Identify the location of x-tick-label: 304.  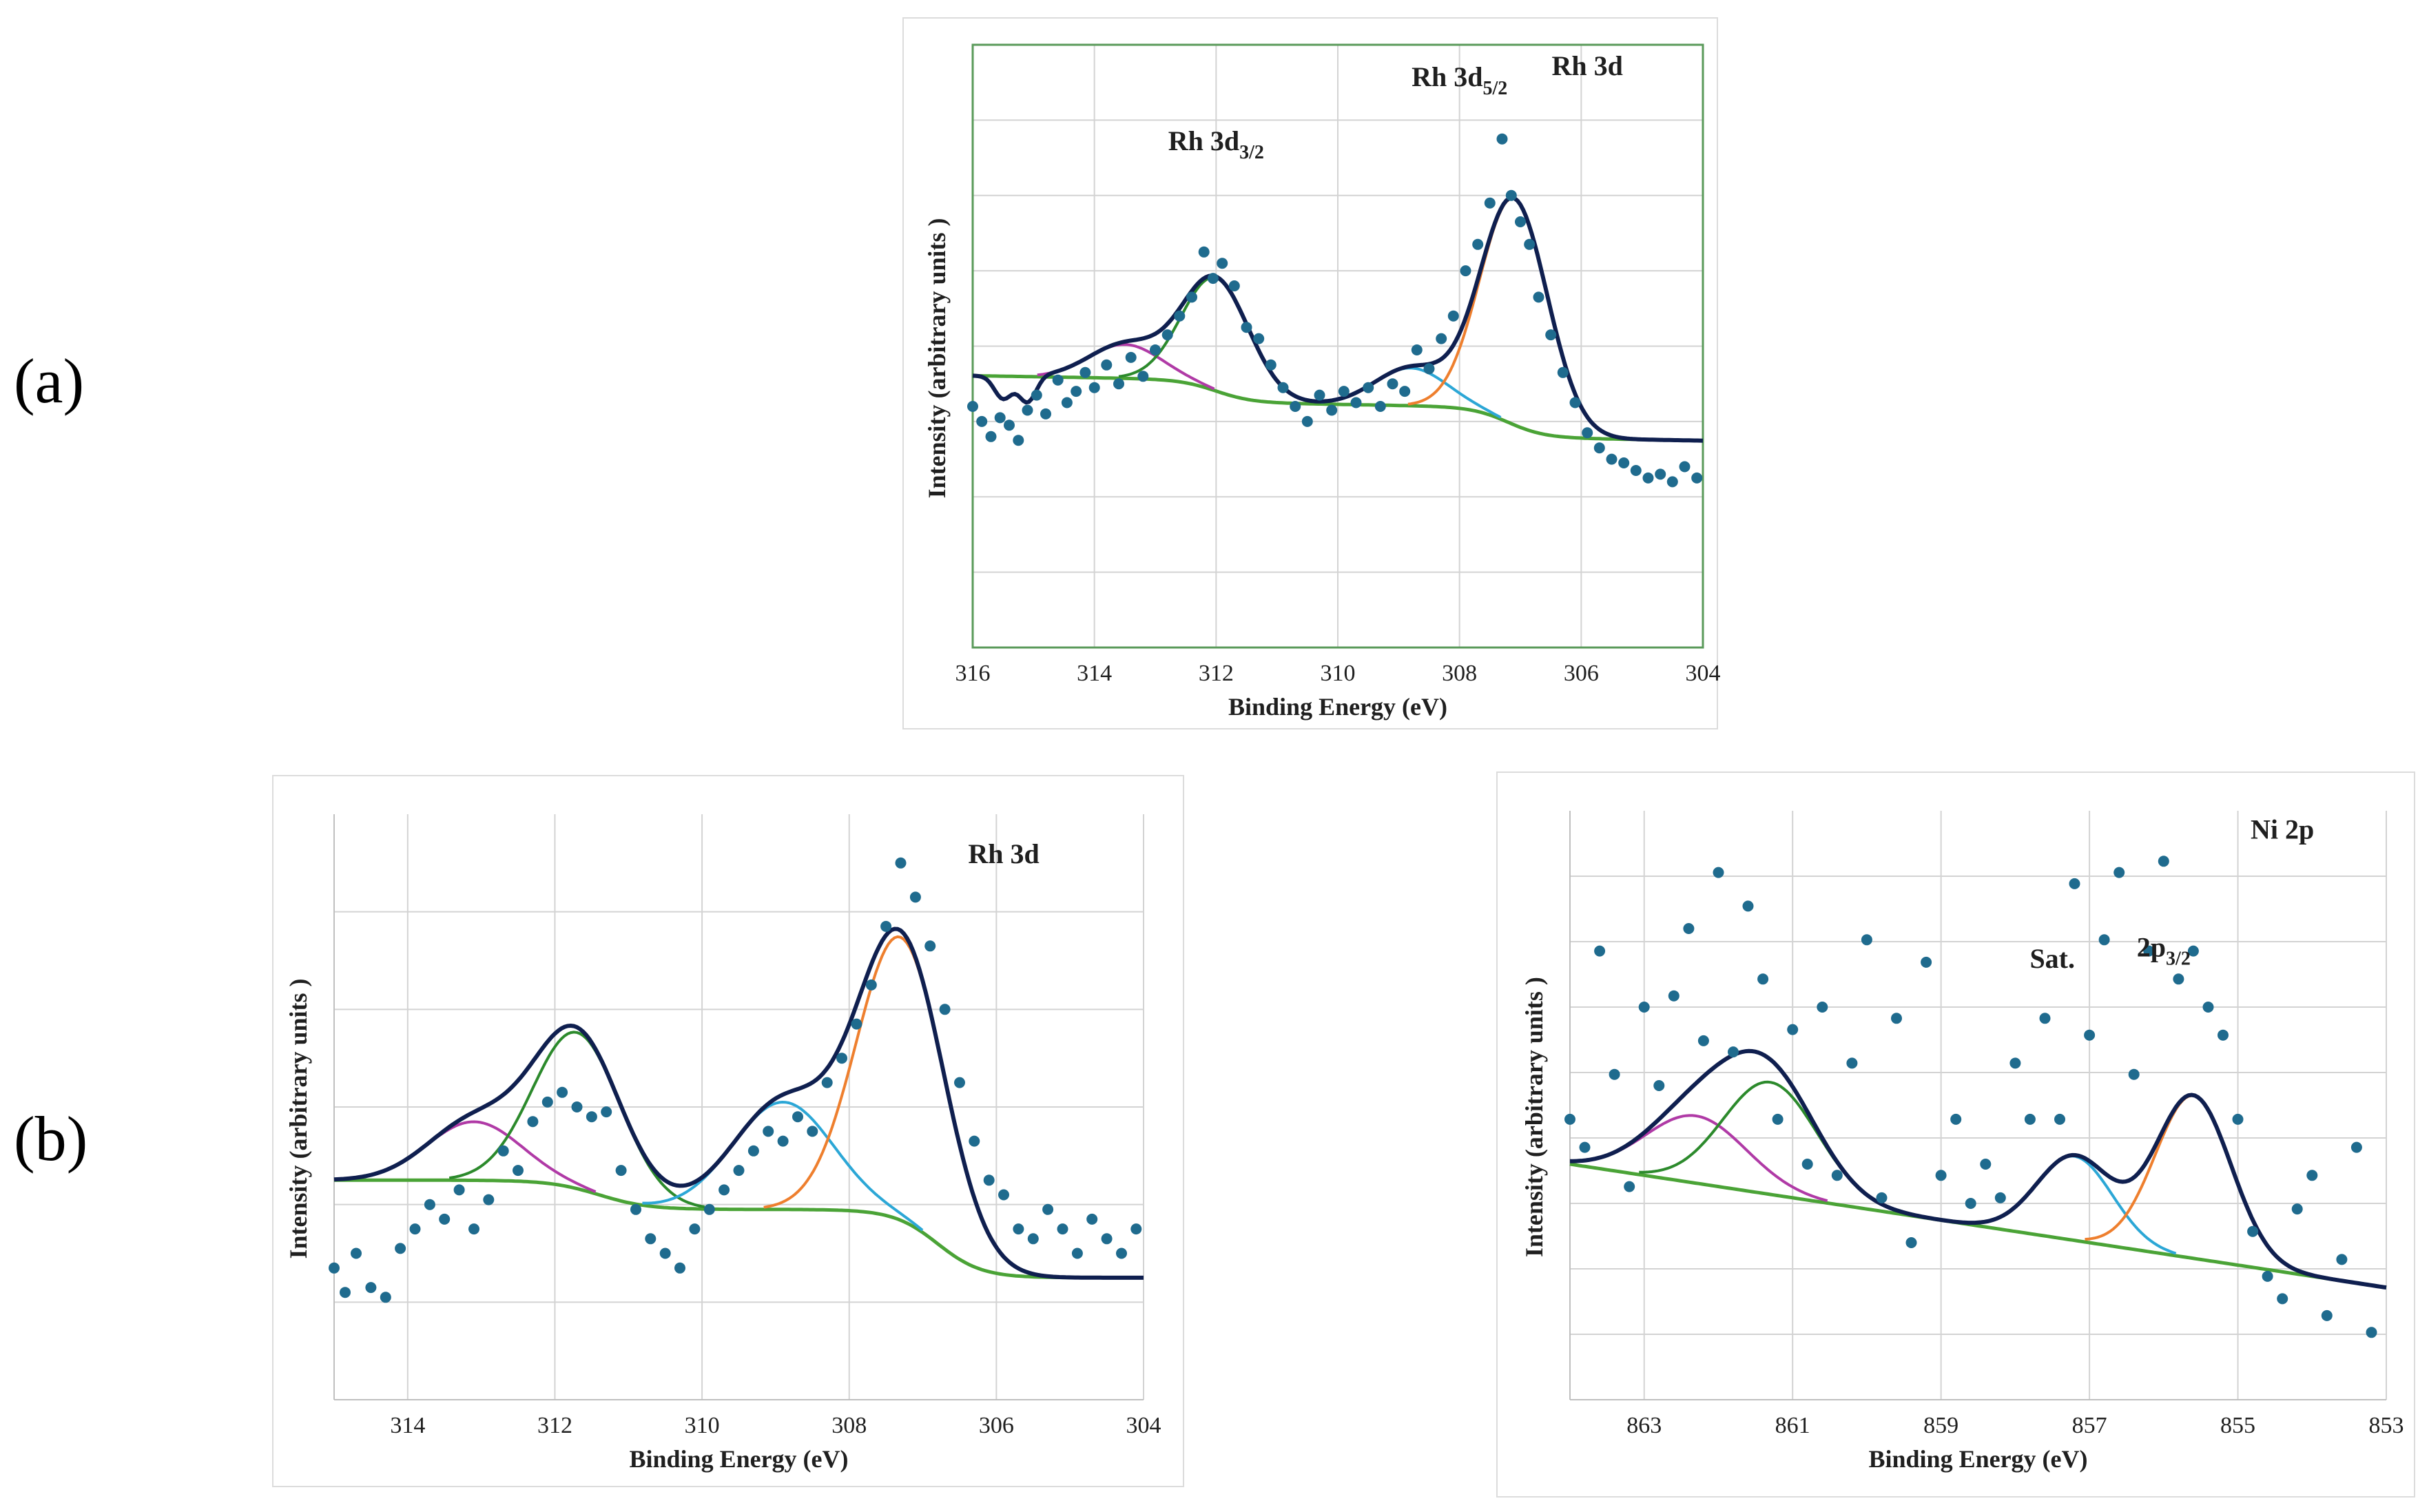
(1143, 1425).